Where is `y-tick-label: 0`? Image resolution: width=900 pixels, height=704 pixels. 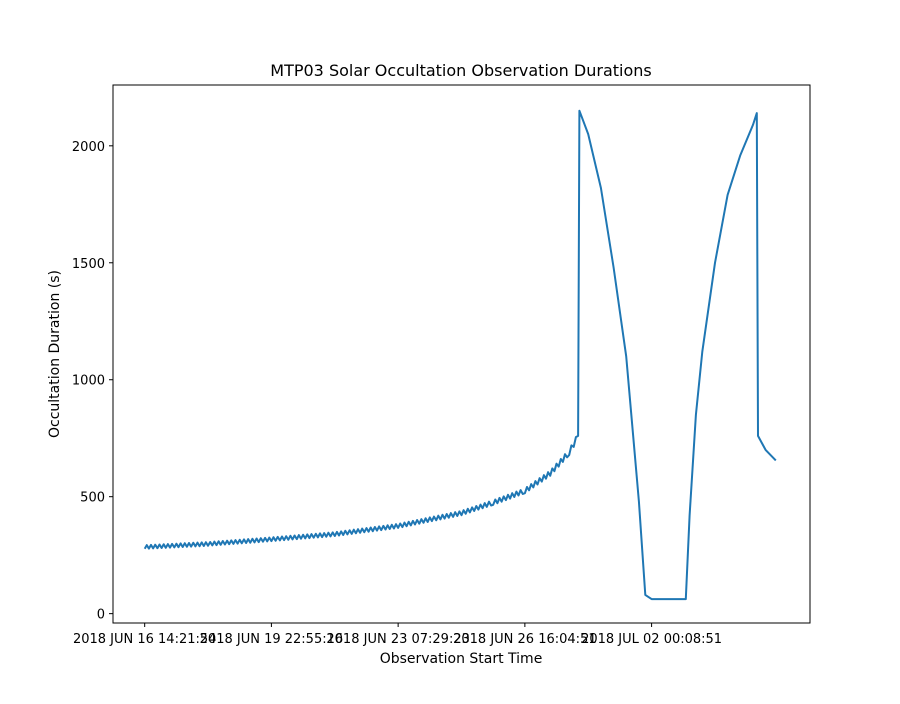
y-tick-label: 0 is located at coordinates (101, 615).